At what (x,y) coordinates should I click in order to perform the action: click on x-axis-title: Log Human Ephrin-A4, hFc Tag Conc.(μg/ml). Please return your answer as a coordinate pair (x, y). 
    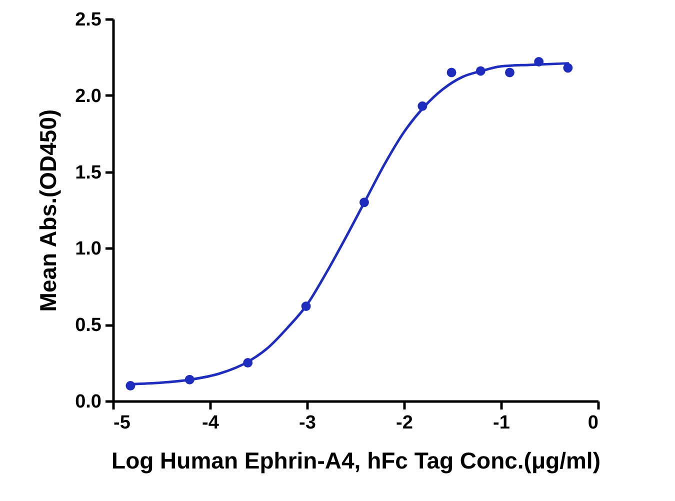
    Looking at the image, I should click on (356, 461).